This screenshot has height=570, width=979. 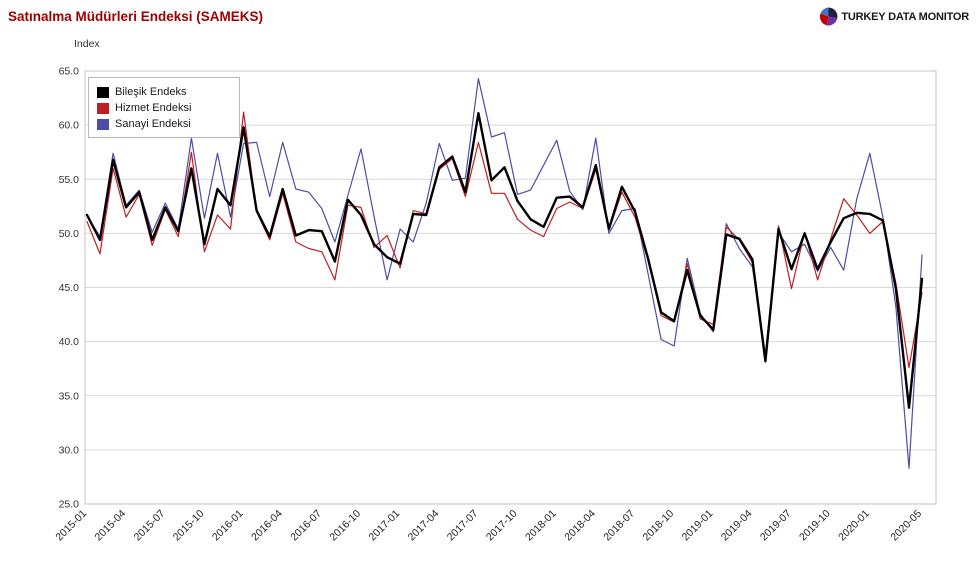 I want to click on x-tick-label: 2018-01, so click(x=541, y=526).